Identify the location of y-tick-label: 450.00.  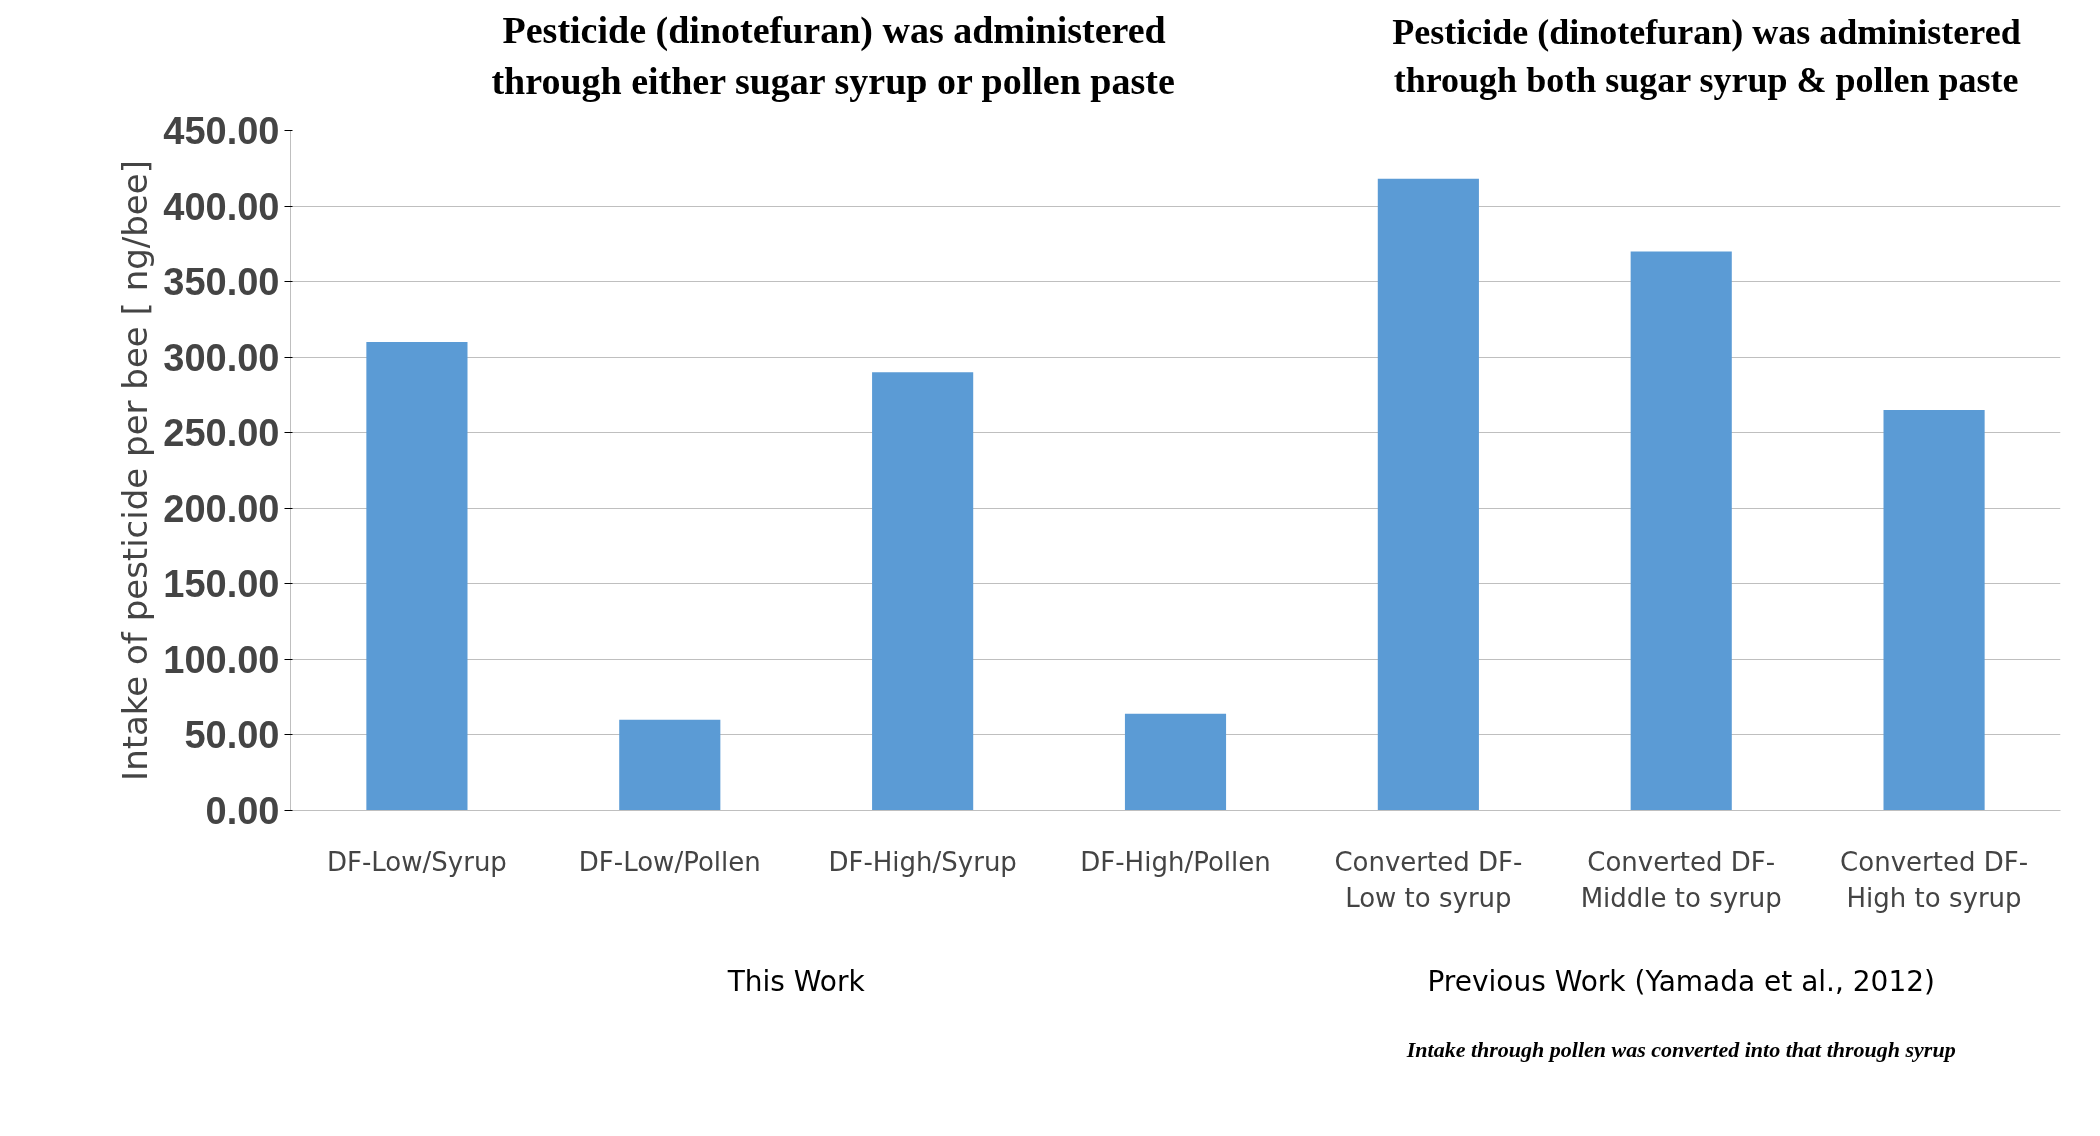
(221, 131).